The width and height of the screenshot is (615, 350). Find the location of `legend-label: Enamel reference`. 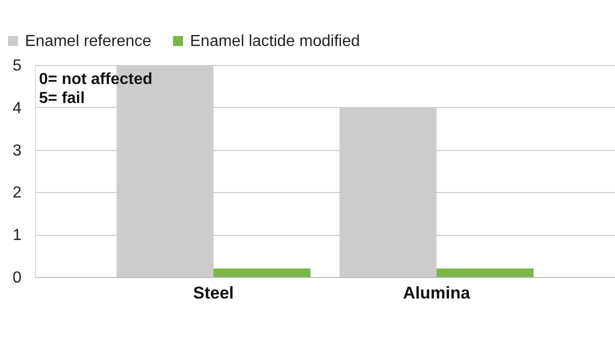

legend-label: Enamel reference is located at coordinates (88, 41).